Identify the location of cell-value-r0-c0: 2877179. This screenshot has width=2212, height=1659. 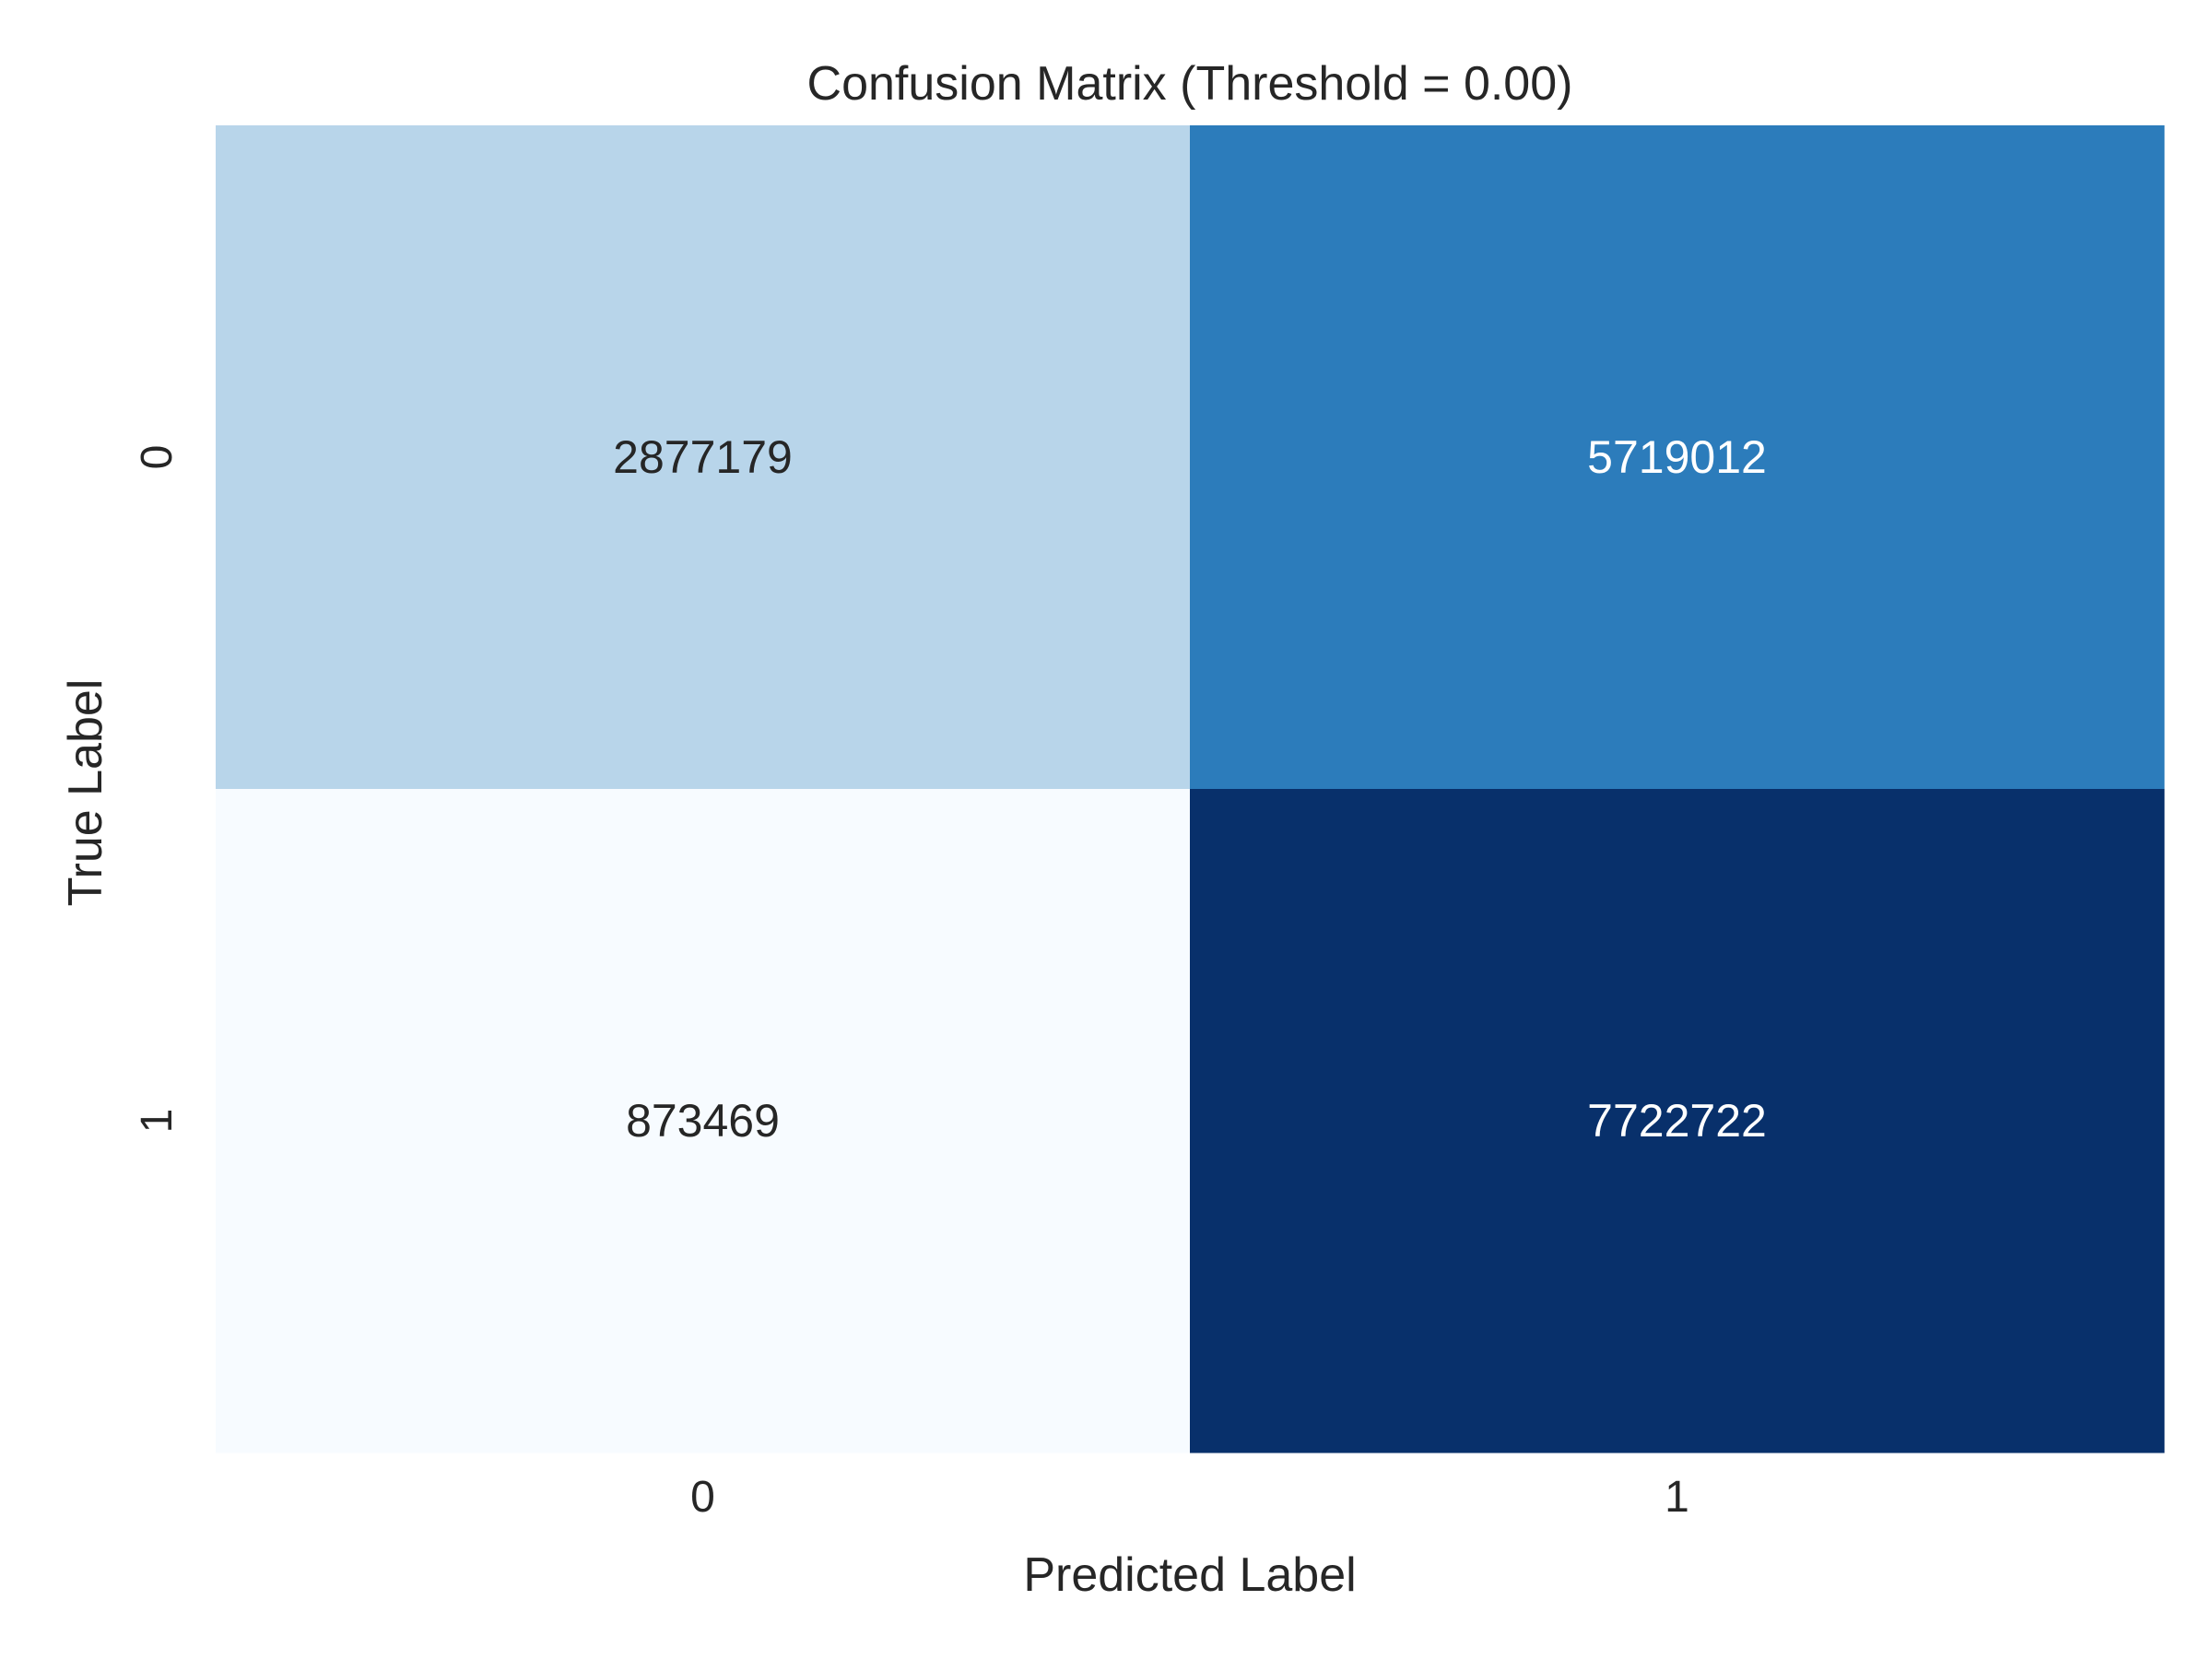
(703, 457).